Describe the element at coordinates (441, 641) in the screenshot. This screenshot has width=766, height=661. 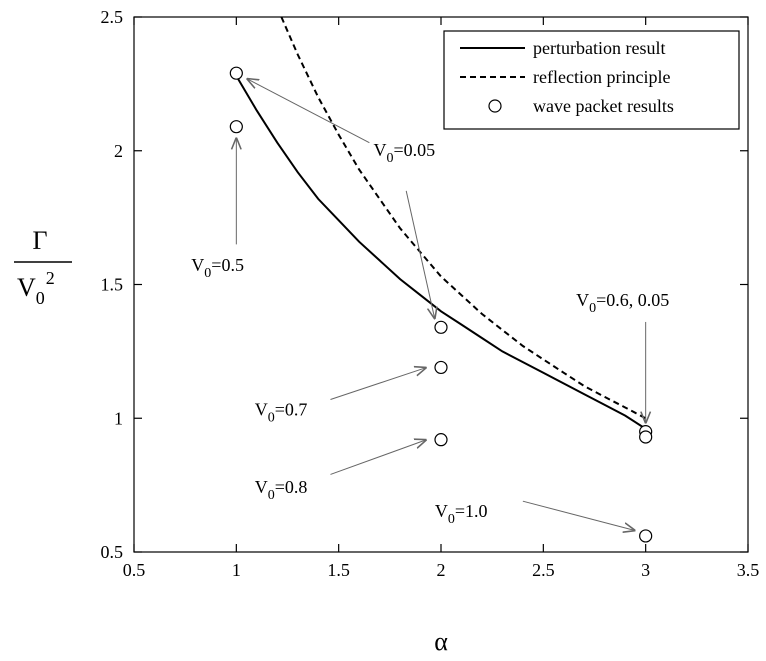
I see `x-axis-label: α` at that location.